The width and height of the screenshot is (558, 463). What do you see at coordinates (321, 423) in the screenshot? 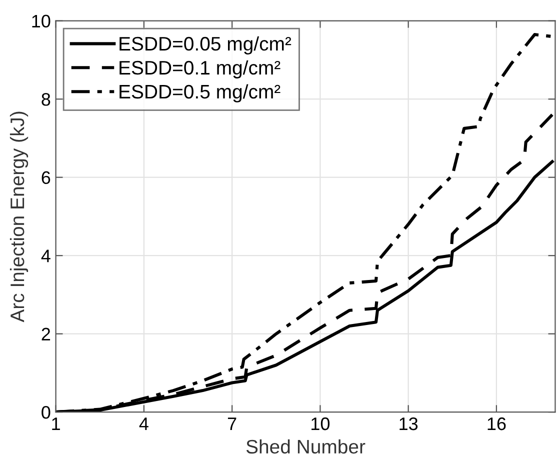
I see `x-tick-label: 10` at bounding box center [321, 423].